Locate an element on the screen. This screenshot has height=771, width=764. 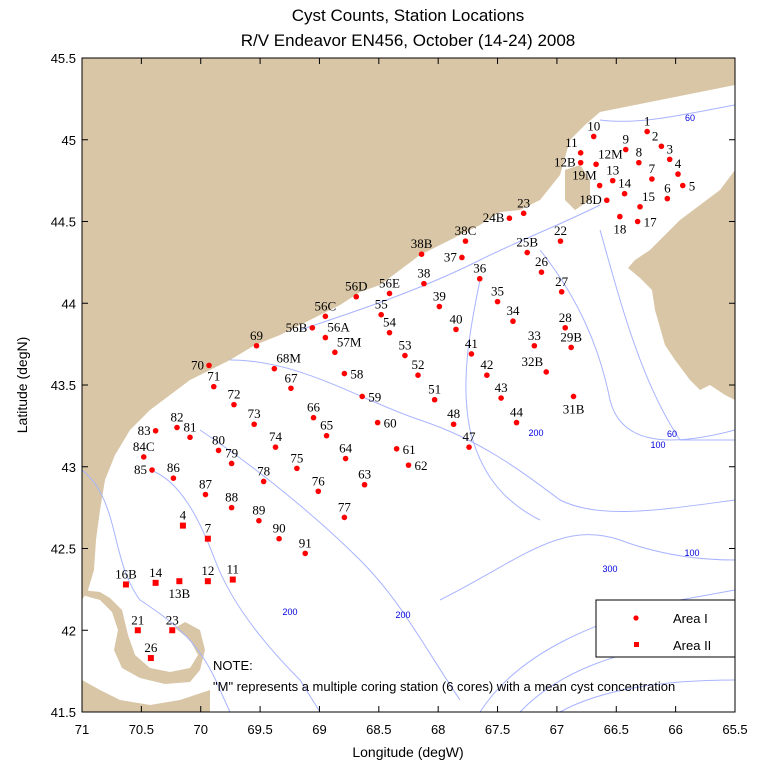
station-label: 35 is located at coordinates (497, 291).